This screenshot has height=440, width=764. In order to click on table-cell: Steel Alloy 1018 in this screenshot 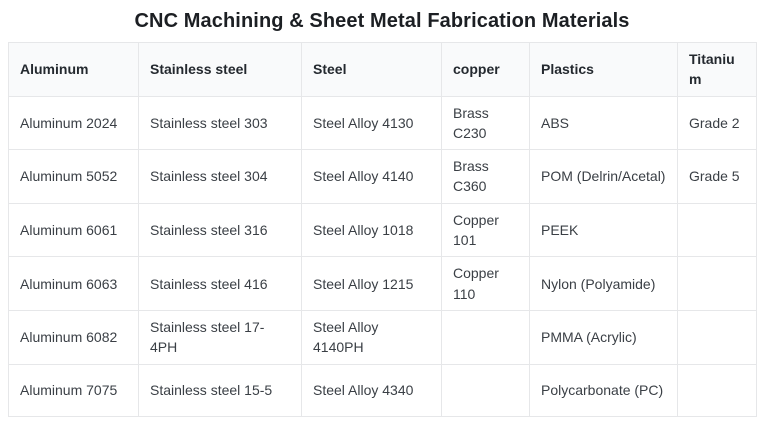, I will do `click(371, 230)`.